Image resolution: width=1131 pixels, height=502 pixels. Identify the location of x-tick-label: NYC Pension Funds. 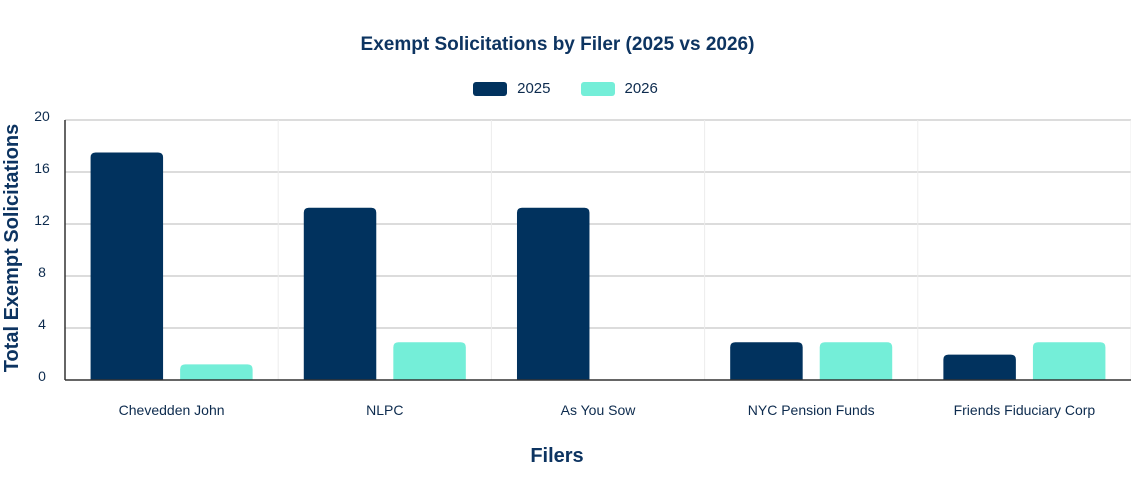
(811, 410).